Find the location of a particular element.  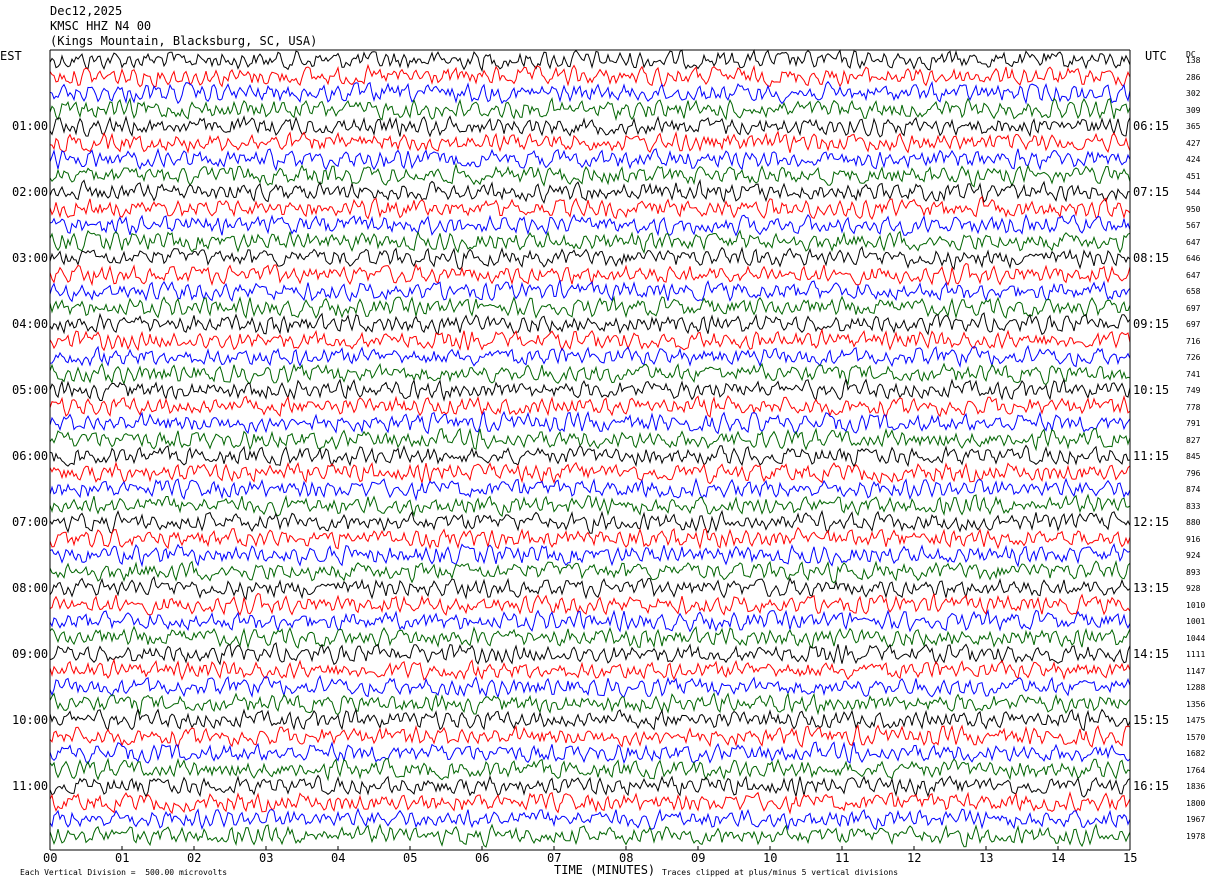

dc-offset-label: 845 is located at coordinates (1193, 456).